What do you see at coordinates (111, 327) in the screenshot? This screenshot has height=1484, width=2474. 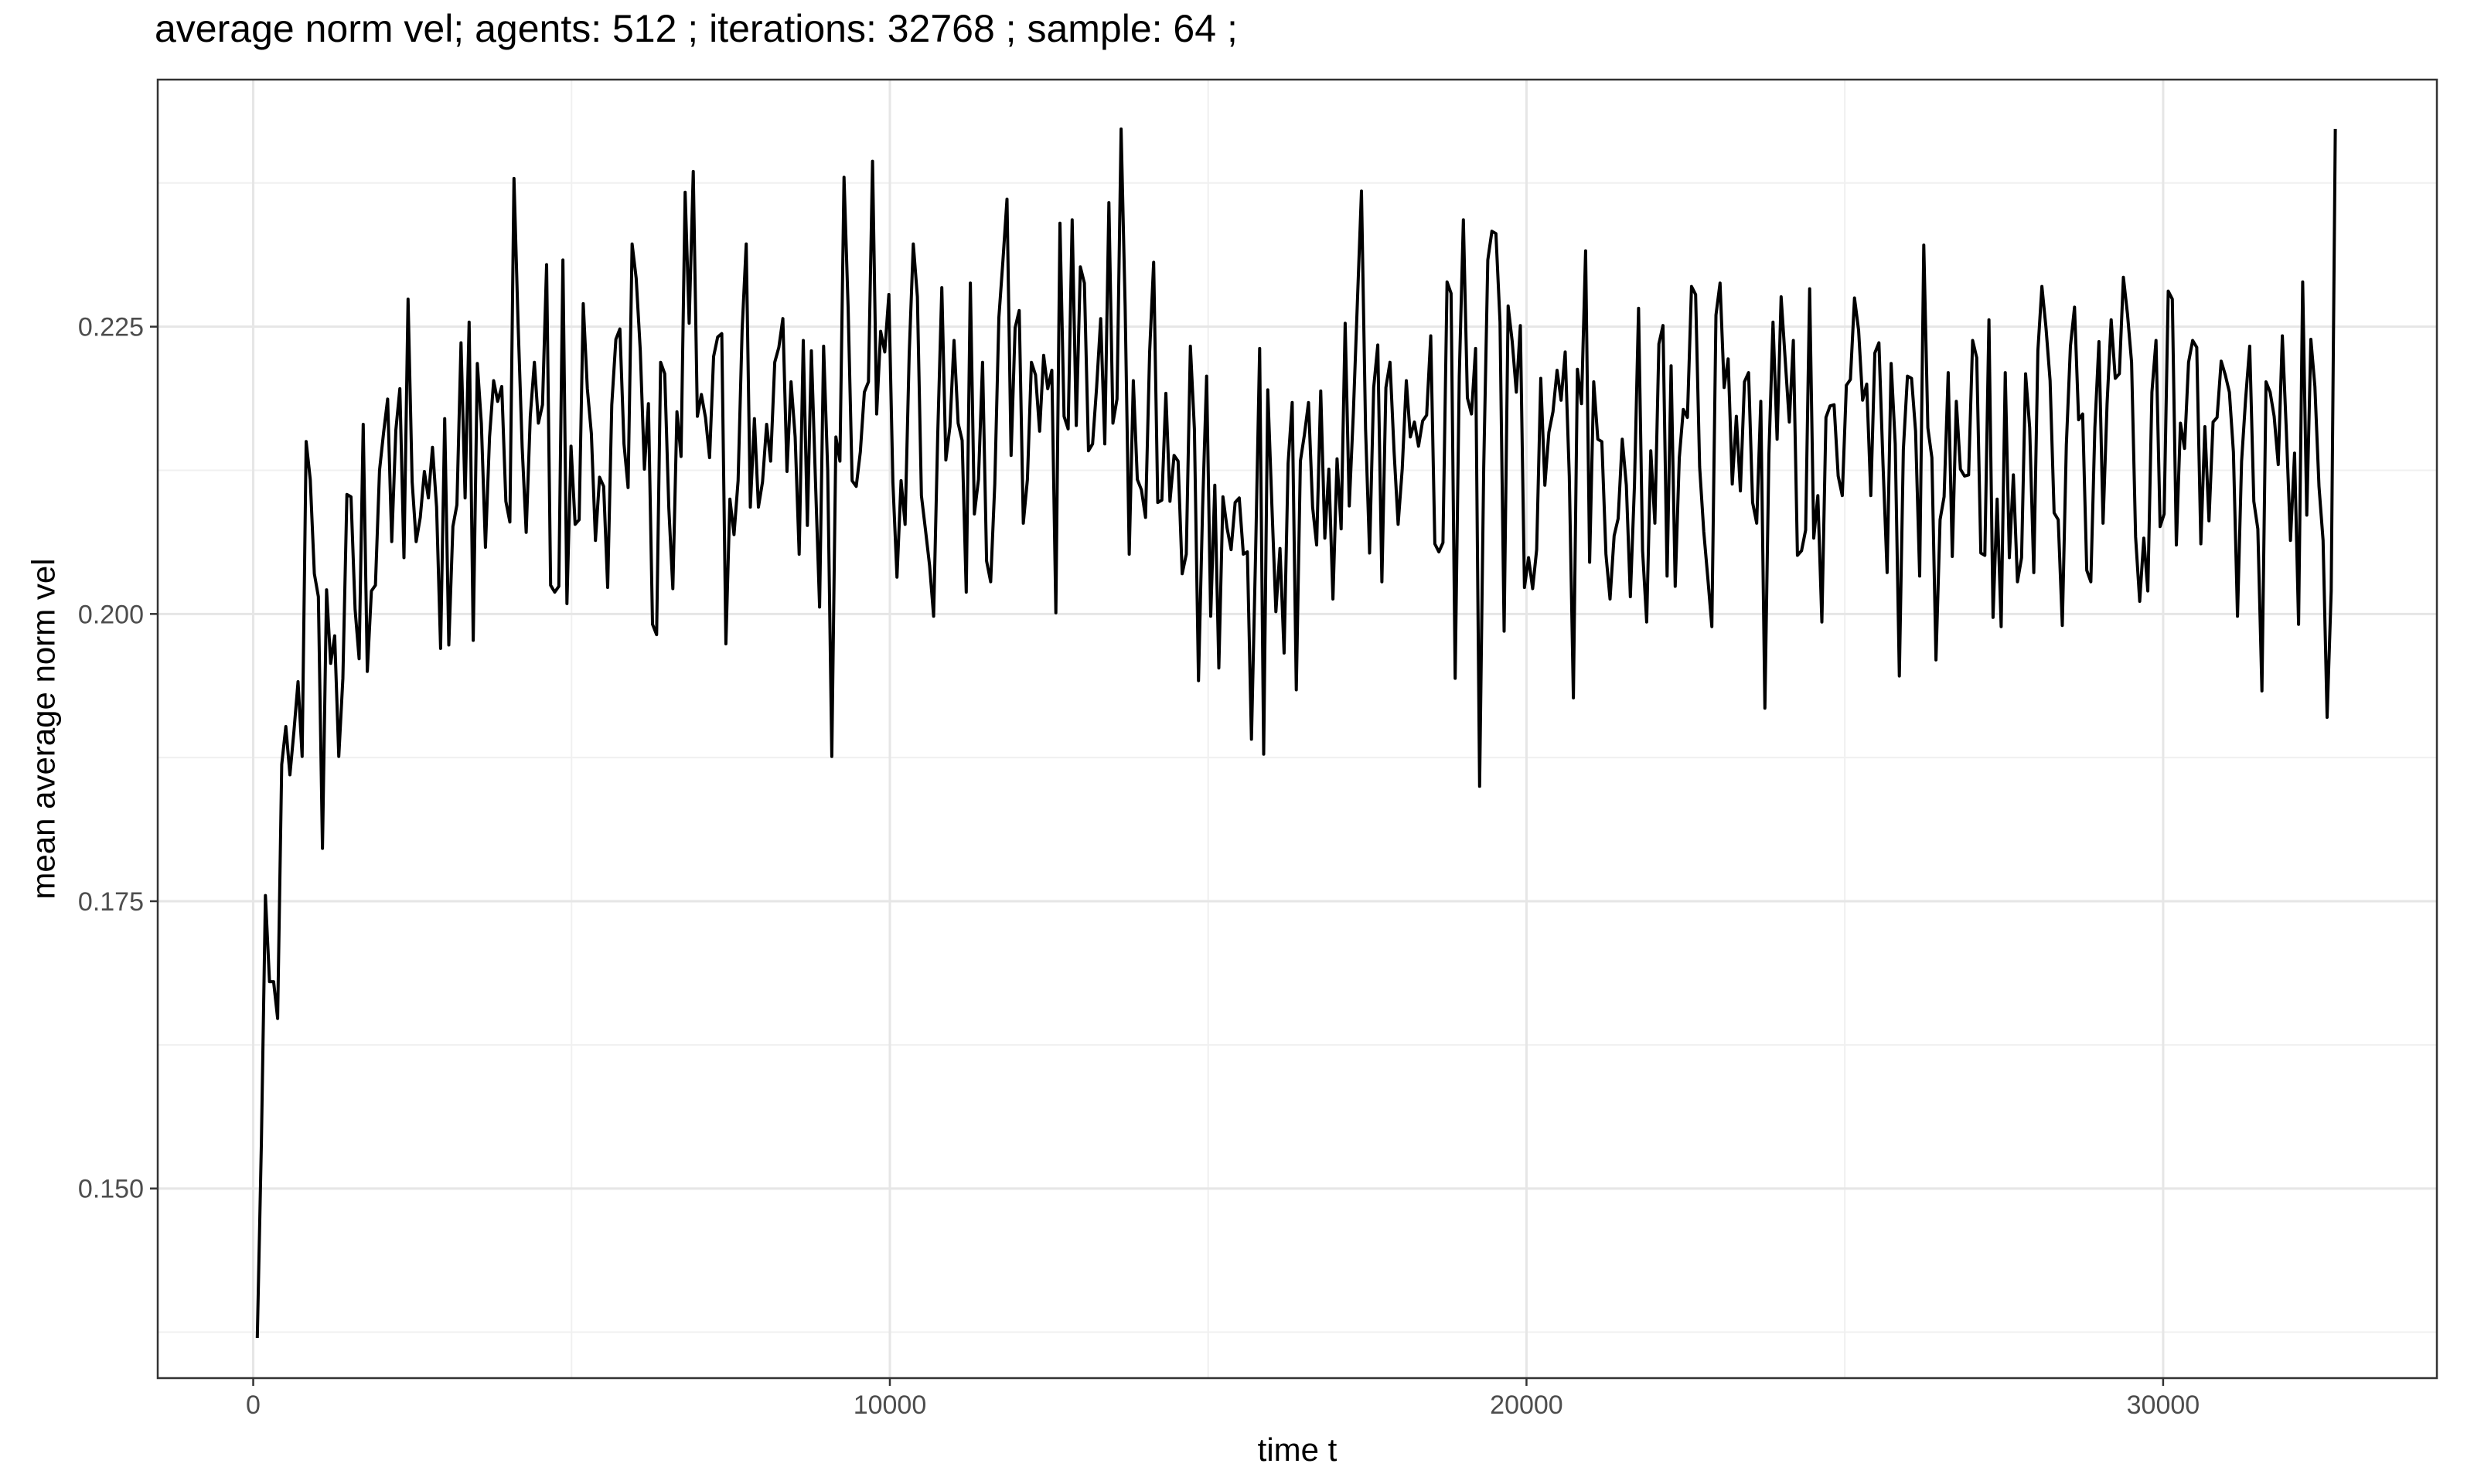 I see `y-tick-label: 0.225` at bounding box center [111, 327].